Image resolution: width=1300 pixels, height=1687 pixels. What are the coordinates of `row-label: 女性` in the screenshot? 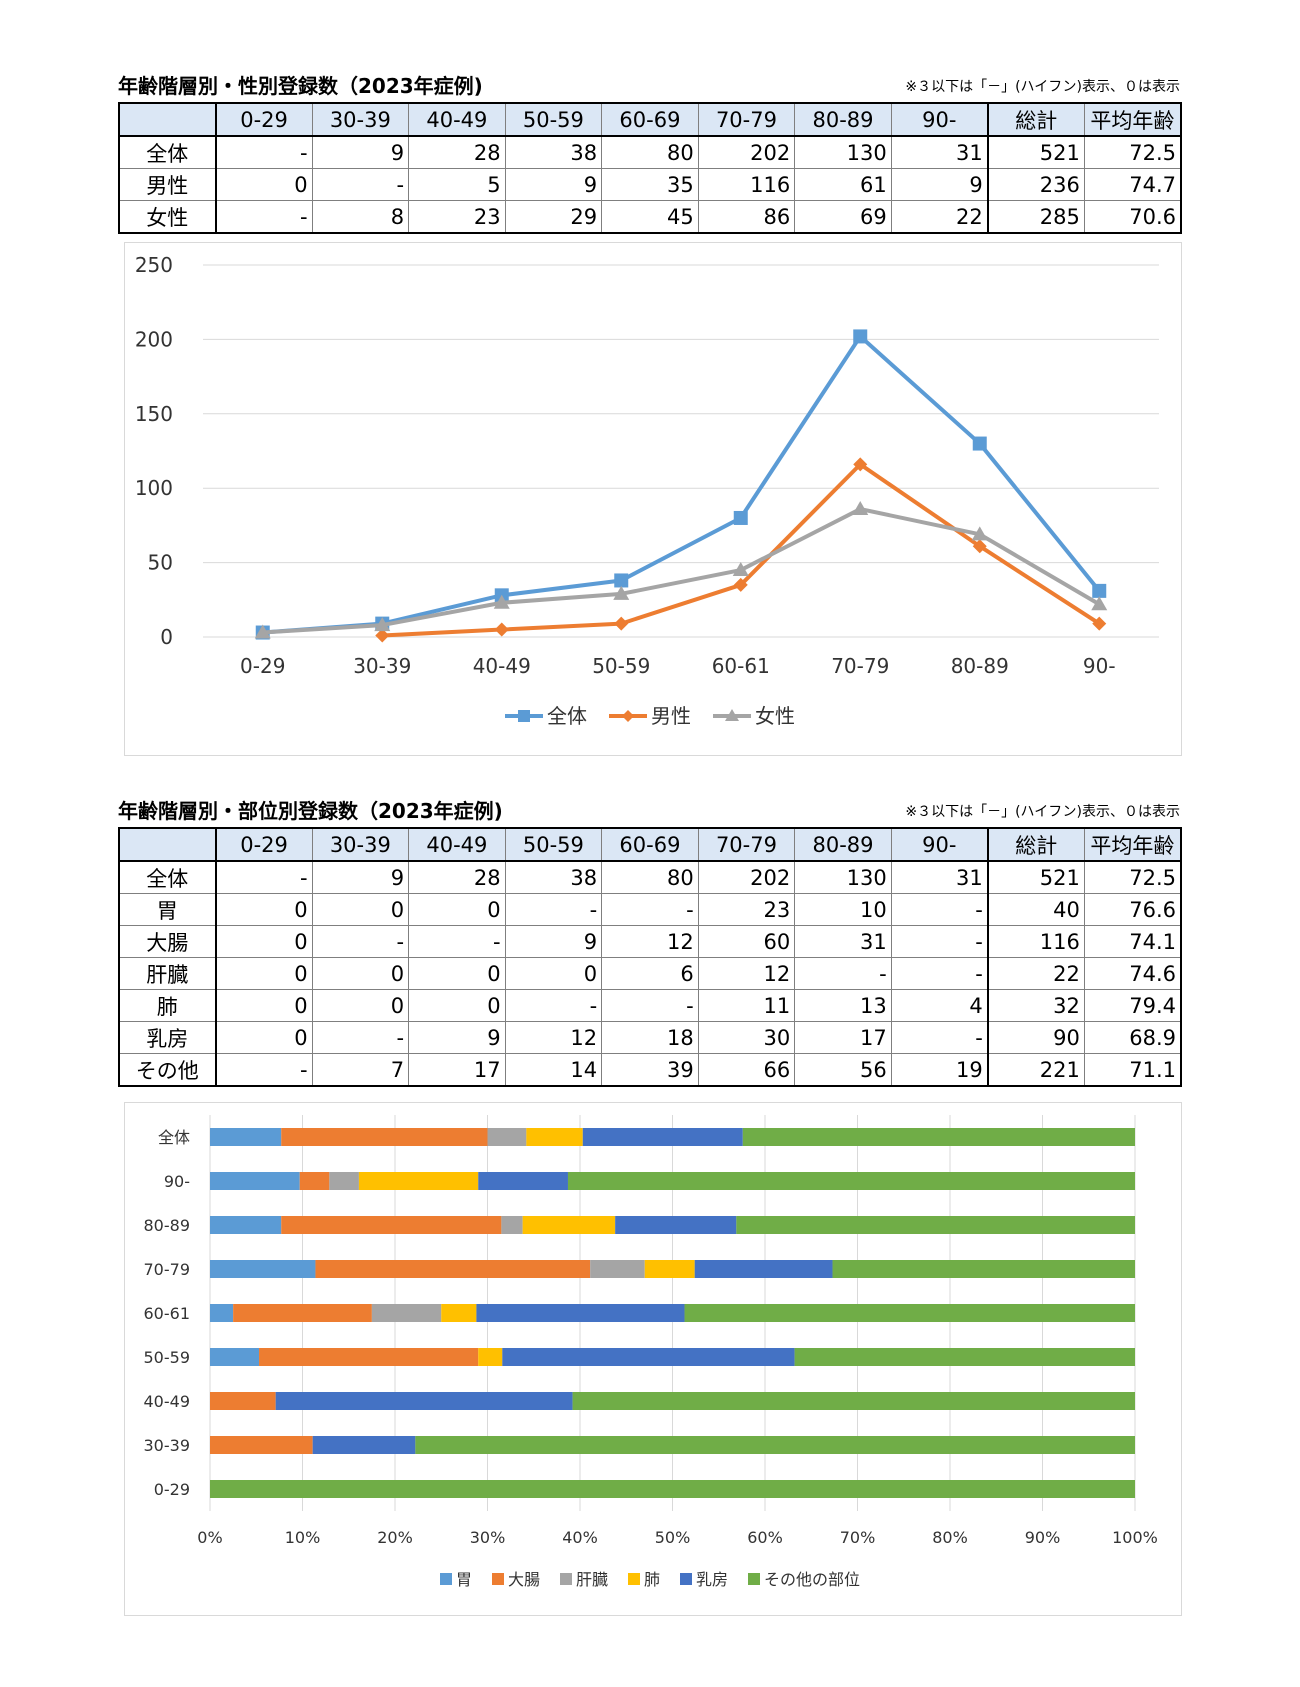 It's located at (167, 217).